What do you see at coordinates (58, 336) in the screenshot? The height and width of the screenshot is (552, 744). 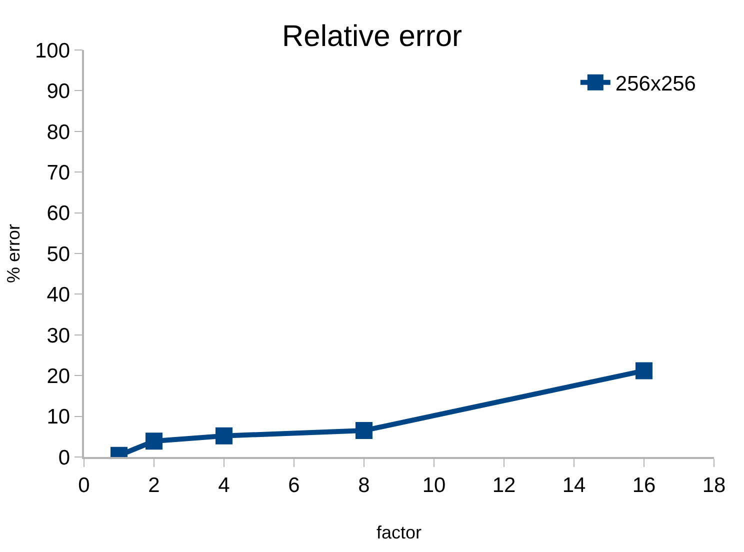 I see `y-tick-label: 30` at bounding box center [58, 336].